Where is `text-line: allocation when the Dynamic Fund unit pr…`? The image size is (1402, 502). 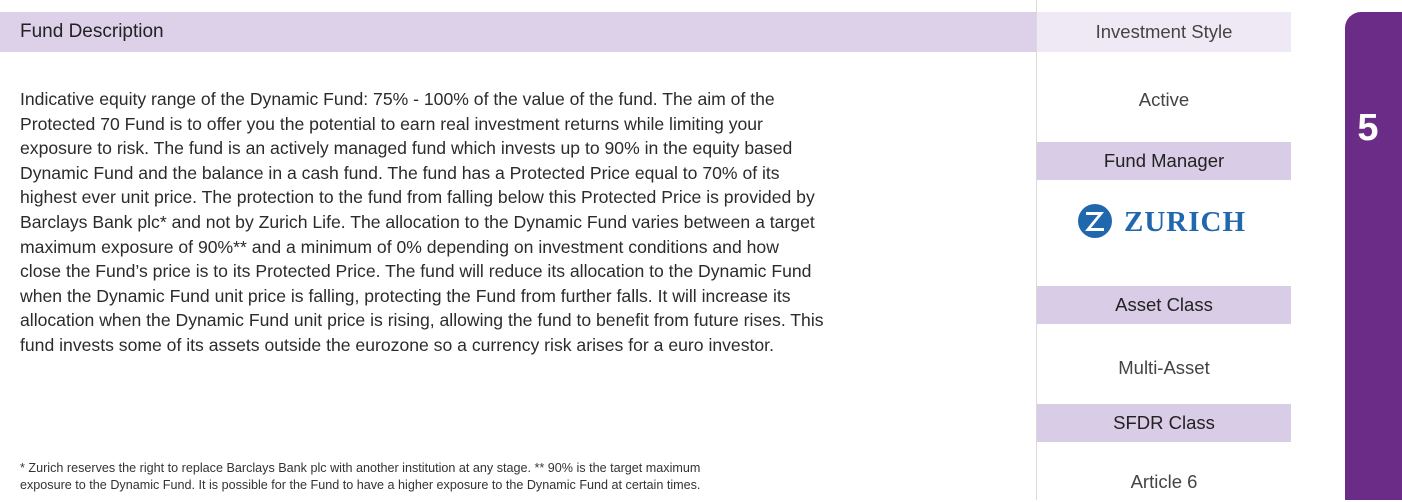 text-line: allocation when the Dynamic Fund unit pr… is located at coordinates (422, 320).